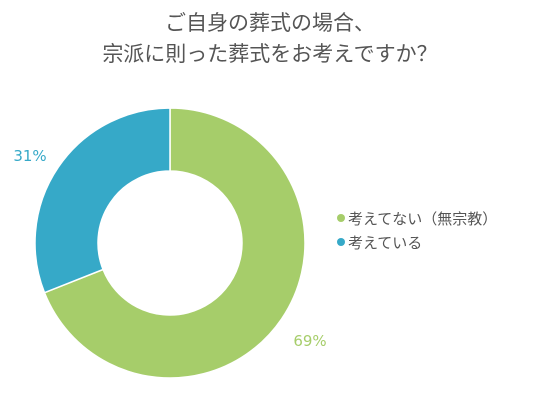 The height and width of the screenshot is (400, 540). What do you see at coordinates (29, 156) in the screenshot?
I see `slice-label-1: 31%` at bounding box center [29, 156].